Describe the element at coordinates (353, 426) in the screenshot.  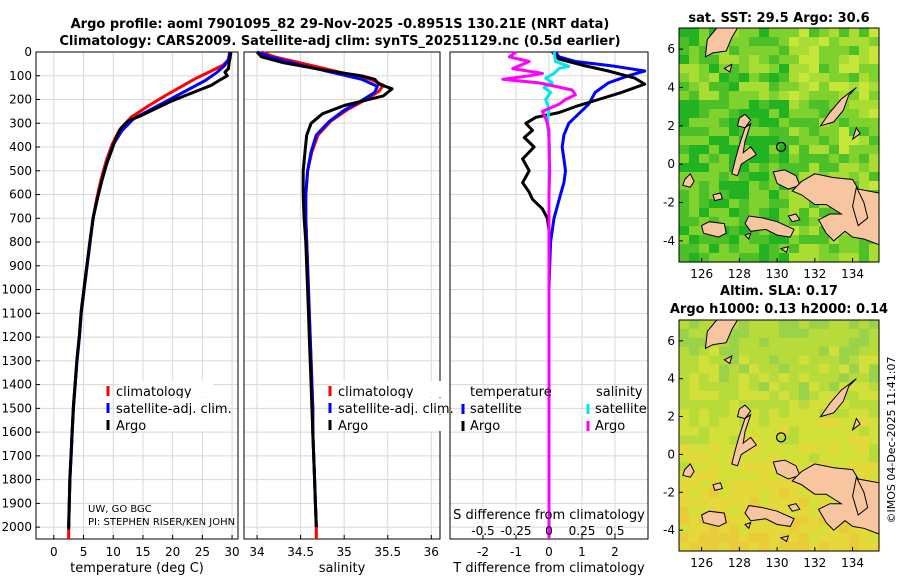
I see `legend-label: Argo` at that location.